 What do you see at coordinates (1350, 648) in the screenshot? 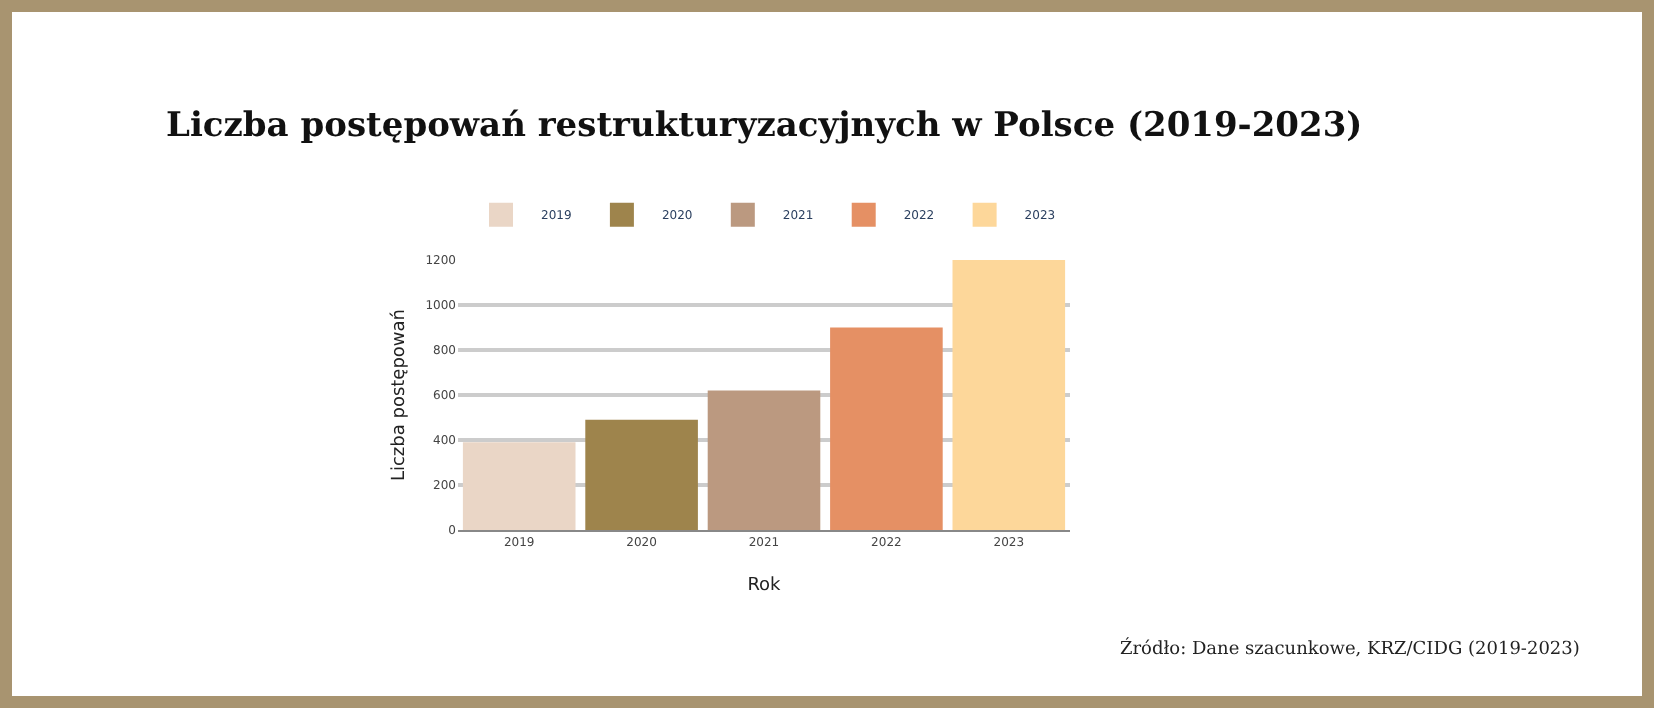
I see `text: Źródło: Dane szacunkowe, KRZ/CIDG (2019-2023)` at bounding box center [1350, 648].